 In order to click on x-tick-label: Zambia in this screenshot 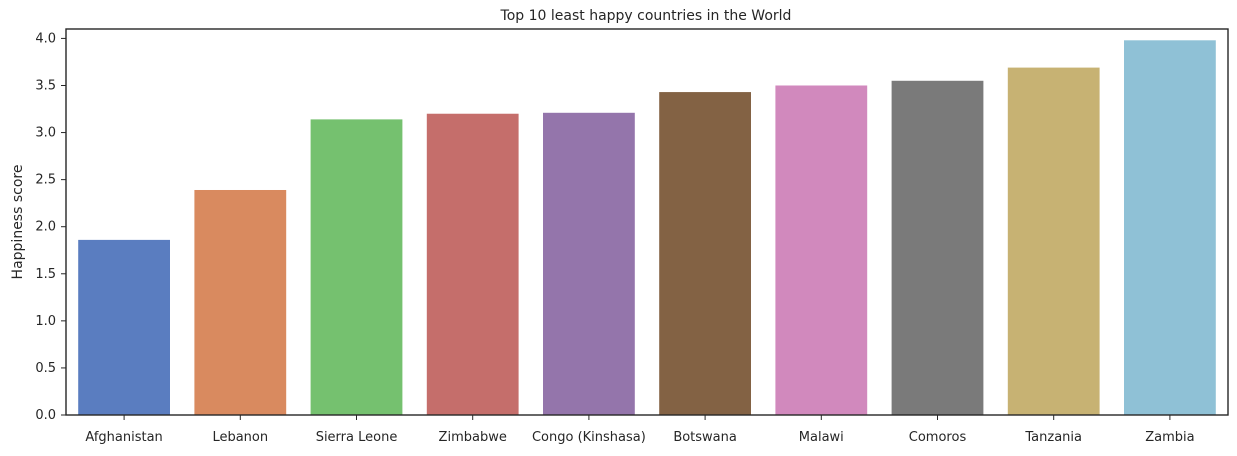, I will do `click(1169, 437)`.